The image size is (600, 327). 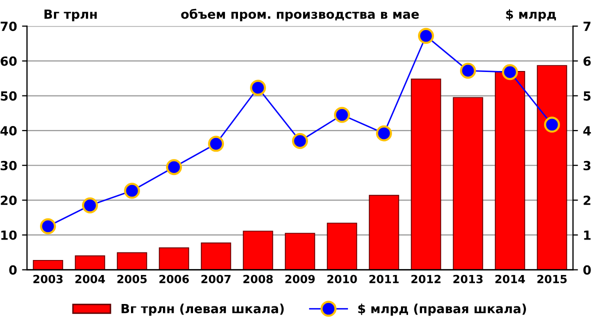 What do you see at coordinates (300, 15) in the screenshot?
I see `chart-title: объем пром. производства в мае` at bounding box center [300, 15].